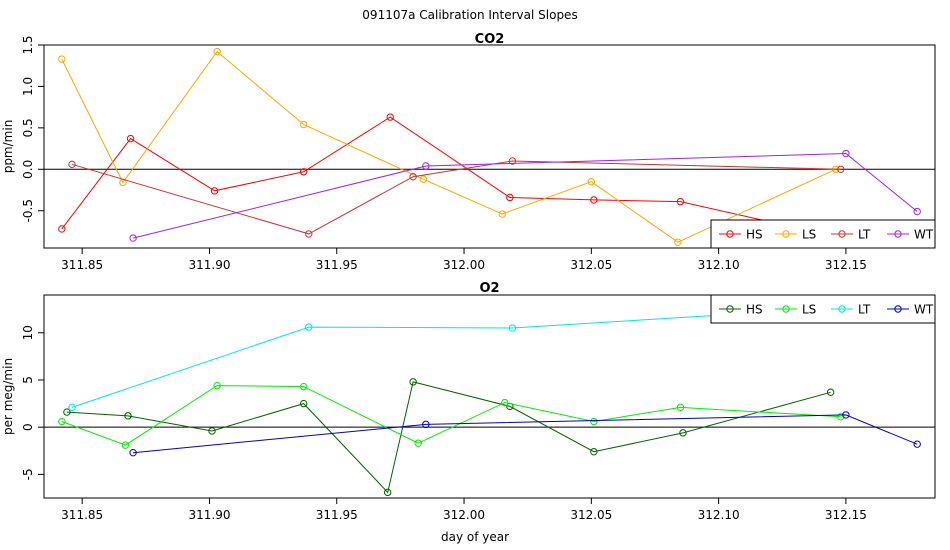 The image size is (950, 550). What do you see at coordinates (489, 288) in the screenshot?
I see `panel-title: O2` at bounding box center [489, 288].